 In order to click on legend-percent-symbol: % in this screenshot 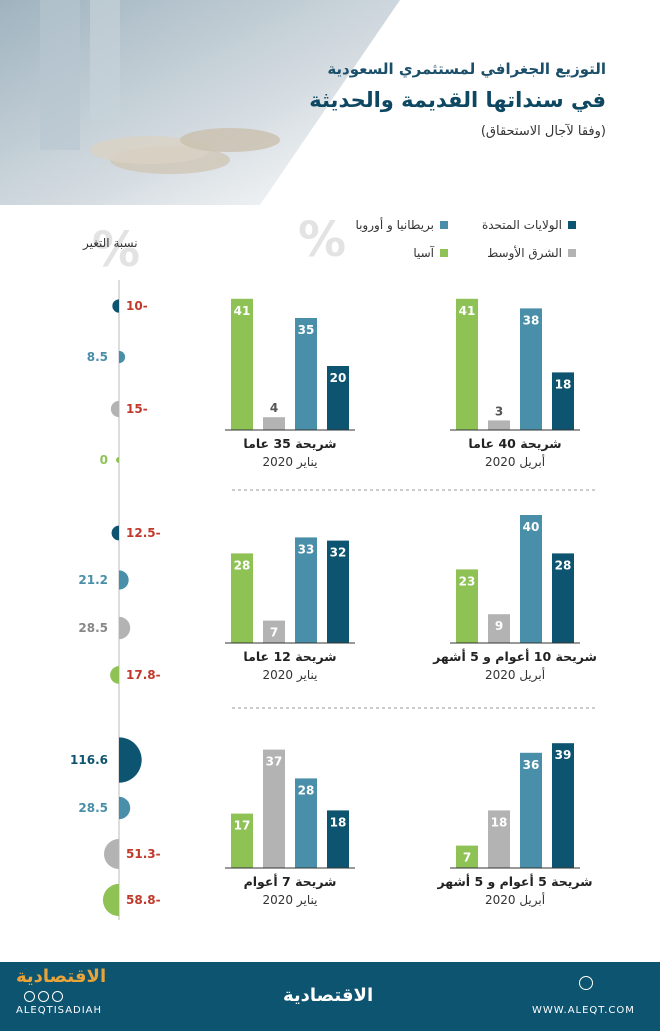, I will do `click(322, 240)`.